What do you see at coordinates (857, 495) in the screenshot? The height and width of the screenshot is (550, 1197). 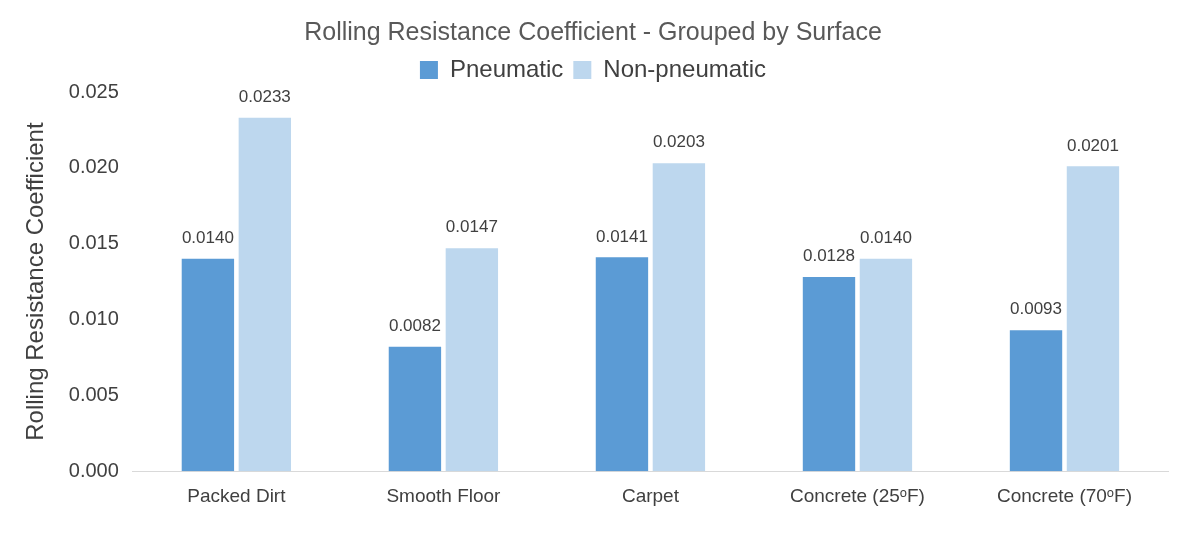 I see `x-tick-label: Concrete (25ᵒF)` at bounding box center [857, 495].